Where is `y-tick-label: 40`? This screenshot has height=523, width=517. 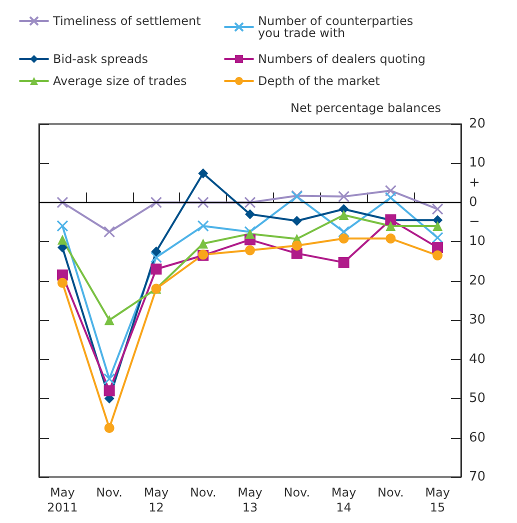
y-tick-label: 40 is located at coordinates (477, 359).